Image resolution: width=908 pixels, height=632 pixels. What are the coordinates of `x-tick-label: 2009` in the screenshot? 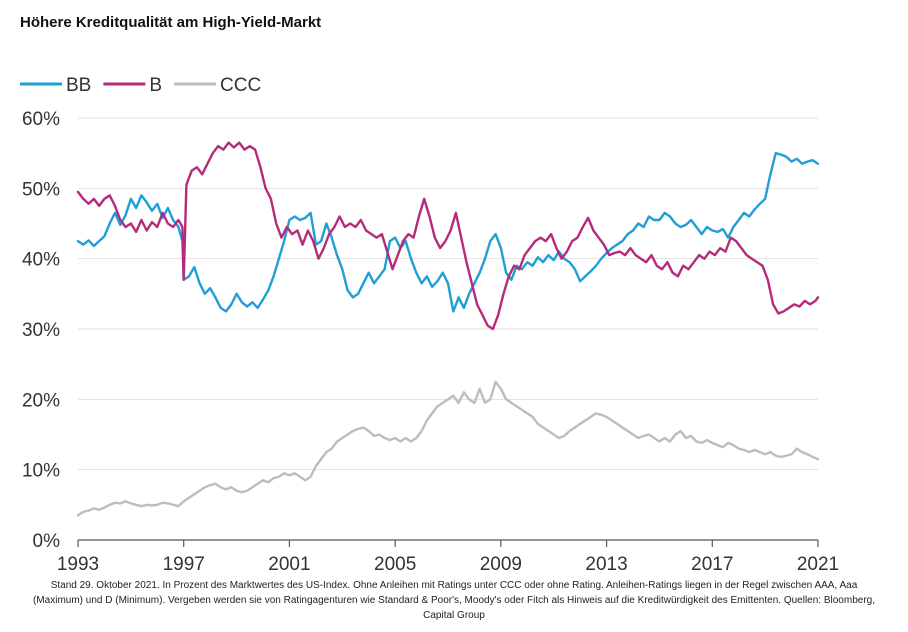 It's located at (501, 564).